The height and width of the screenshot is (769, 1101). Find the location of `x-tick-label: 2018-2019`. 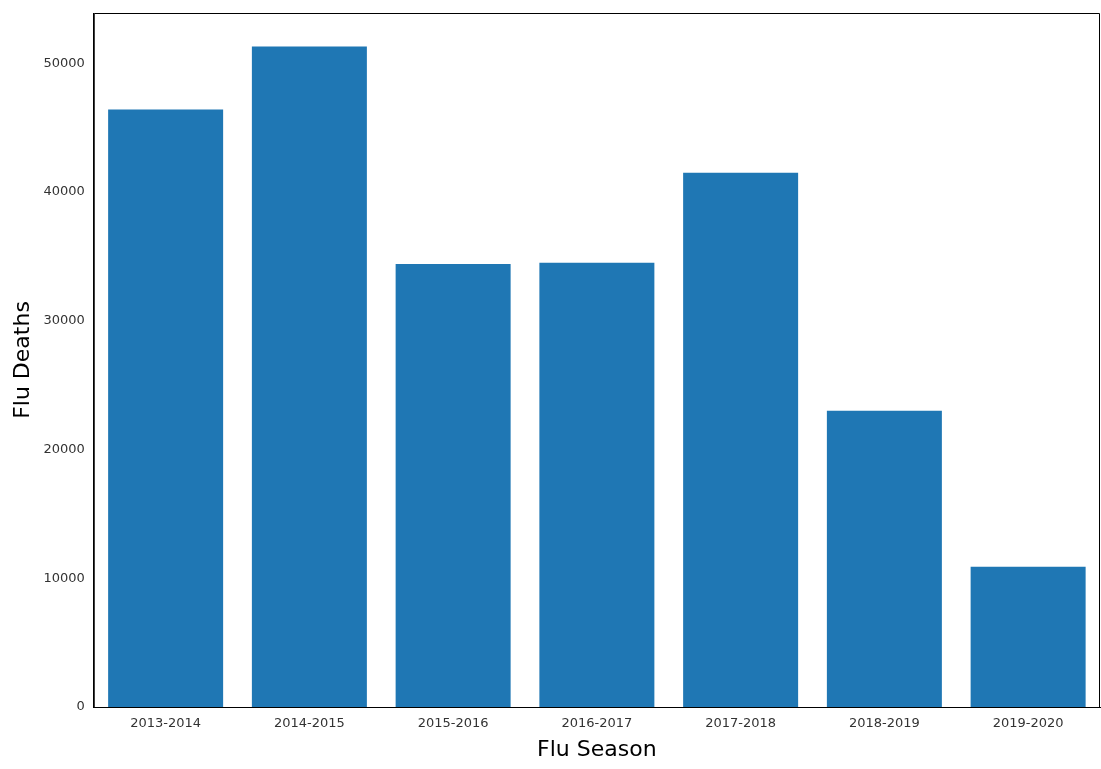

x-tick-label: 2018-2019 is located at coordinates (884, 723).